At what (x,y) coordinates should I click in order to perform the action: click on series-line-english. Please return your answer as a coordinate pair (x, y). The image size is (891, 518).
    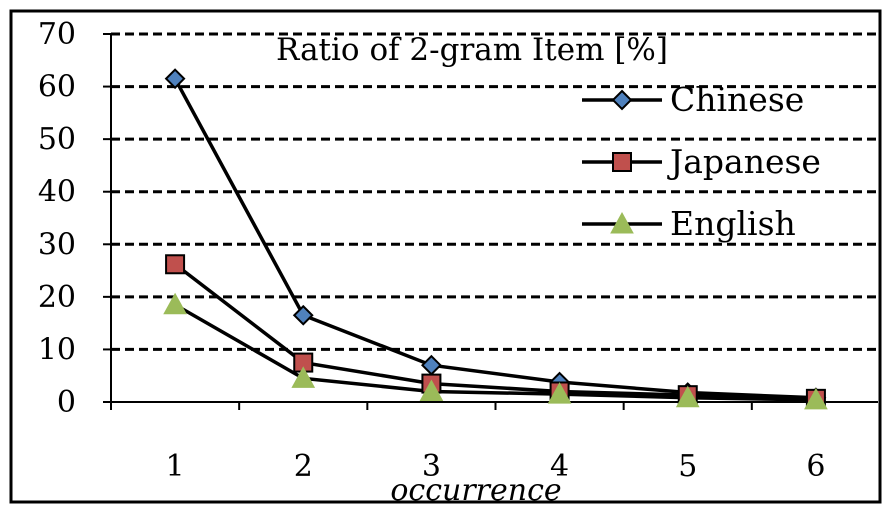
    Looking at the image, I should click on (495, 352).